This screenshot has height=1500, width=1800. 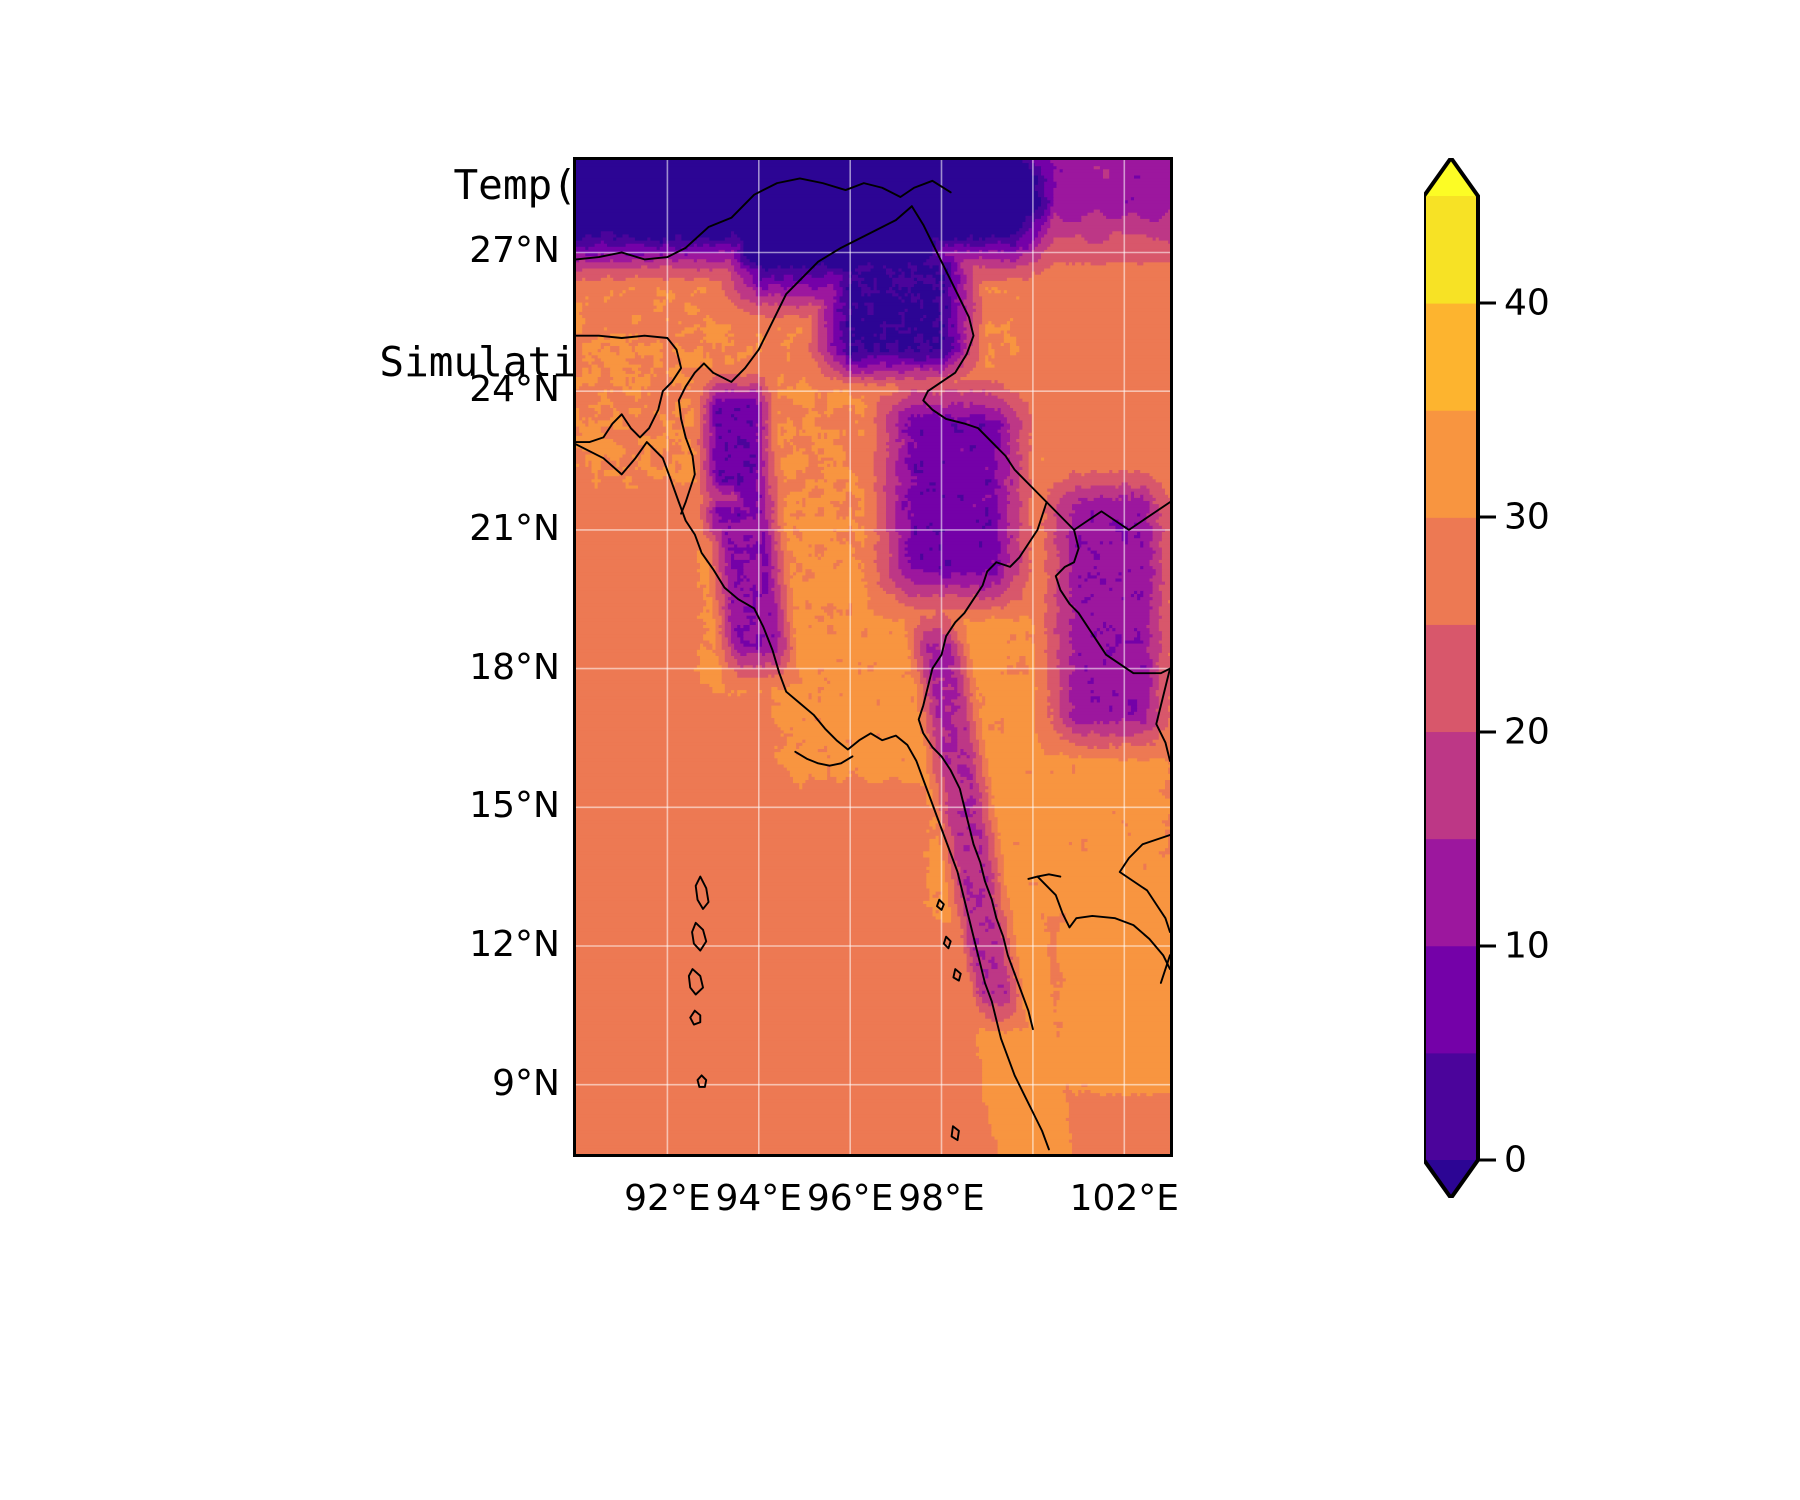 I want to click on longitude-axis: 92°E 94°E 96°E 98°E 102°E, so click(x=876, y=1208).